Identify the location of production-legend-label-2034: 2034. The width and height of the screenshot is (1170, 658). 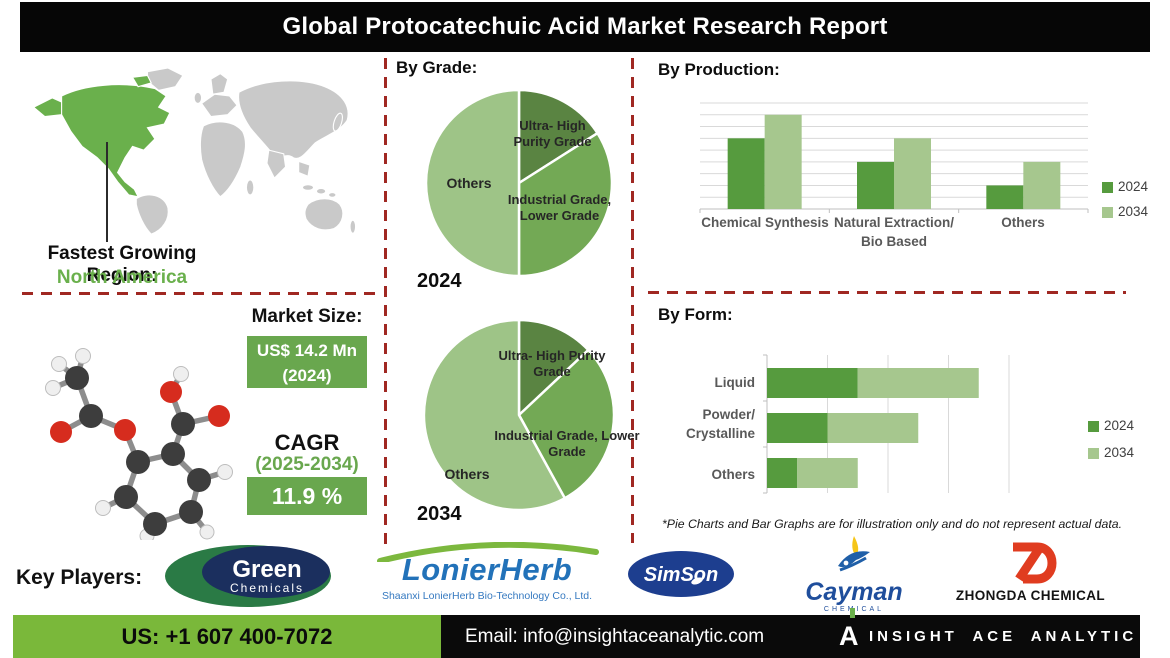
(1133, 211).